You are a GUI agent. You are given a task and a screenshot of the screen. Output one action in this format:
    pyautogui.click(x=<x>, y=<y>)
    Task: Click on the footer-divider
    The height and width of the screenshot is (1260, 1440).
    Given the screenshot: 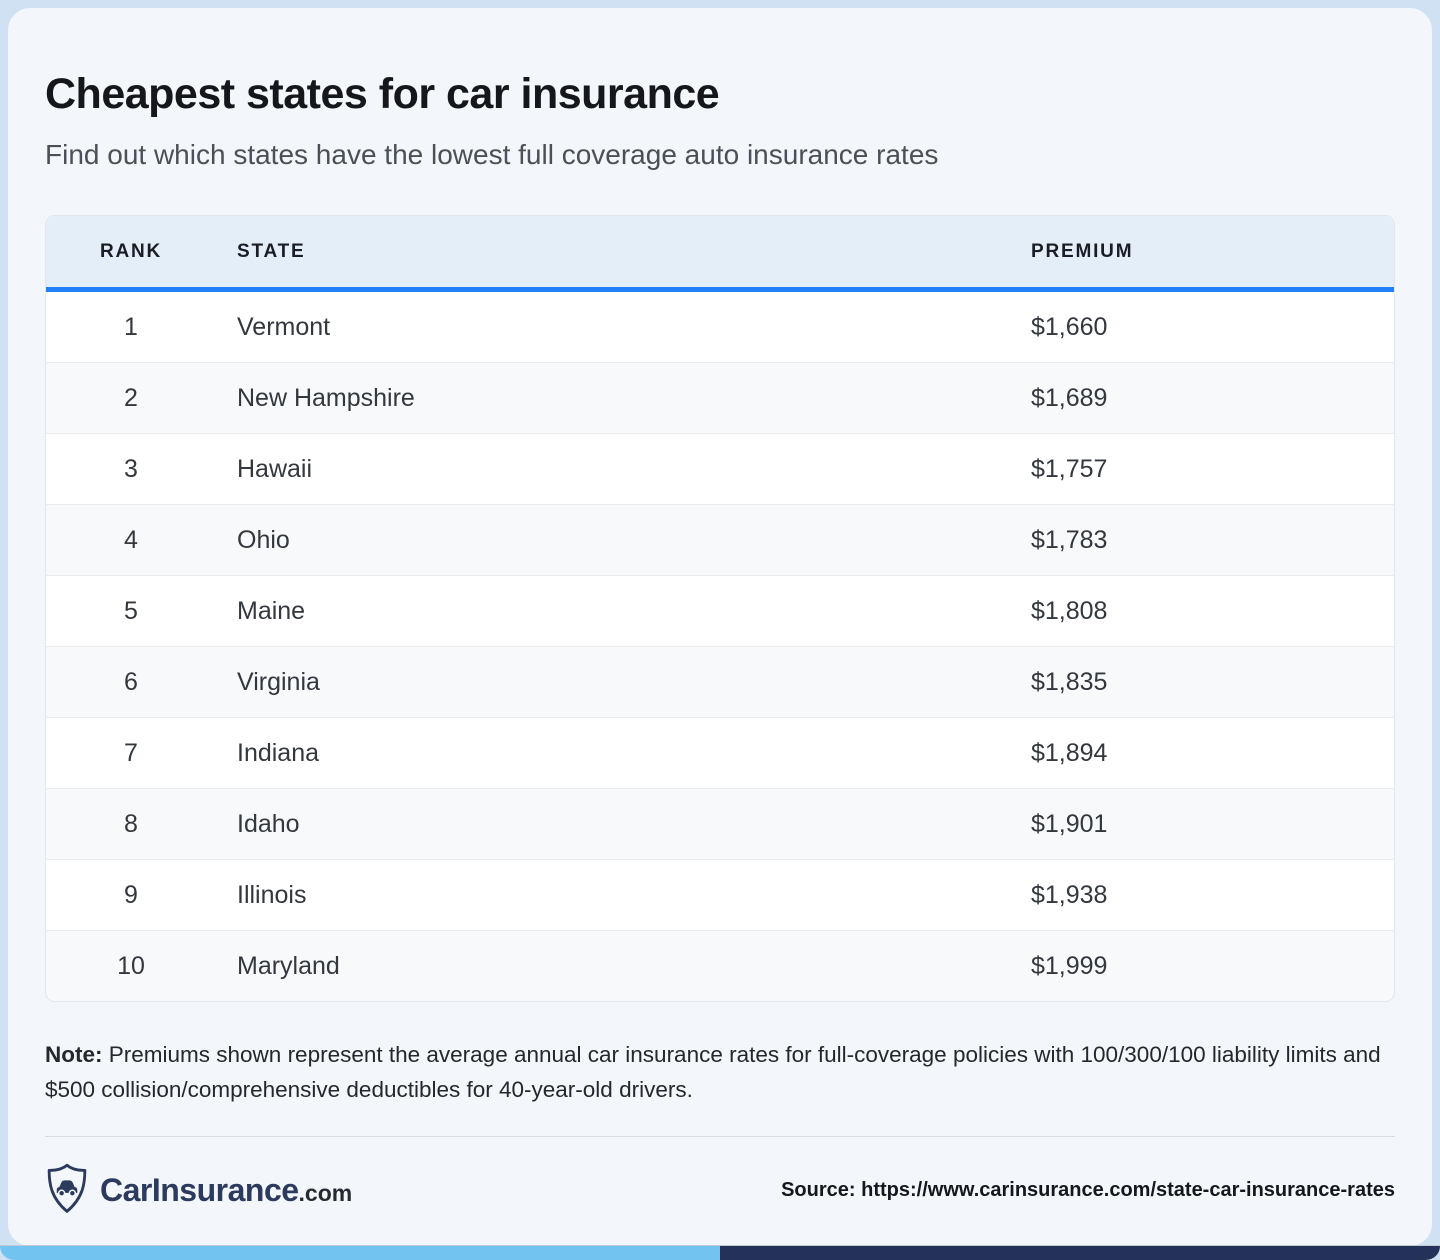 What is the action you would take?
    pyautogui.click(x=720, y=1136)
    